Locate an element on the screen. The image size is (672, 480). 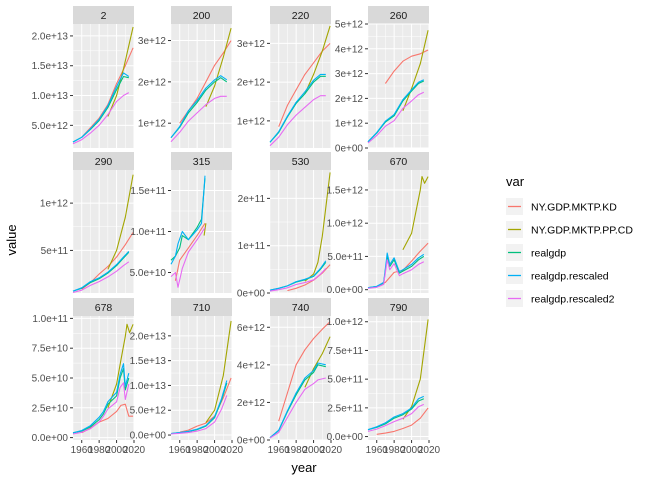
legend-title: var is located at coordinates (515, 181).